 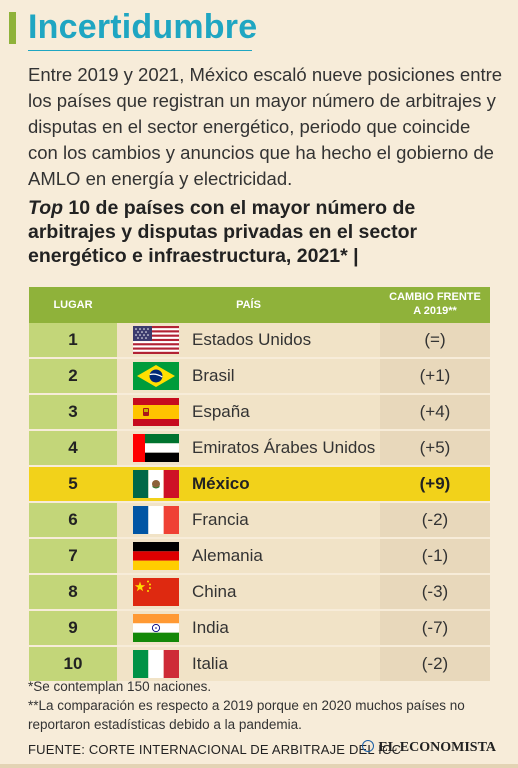 What do you see at coordinates (73, 340) in the screenshot?
I see `rank-cell: 1` at bounding box center [73, 340].